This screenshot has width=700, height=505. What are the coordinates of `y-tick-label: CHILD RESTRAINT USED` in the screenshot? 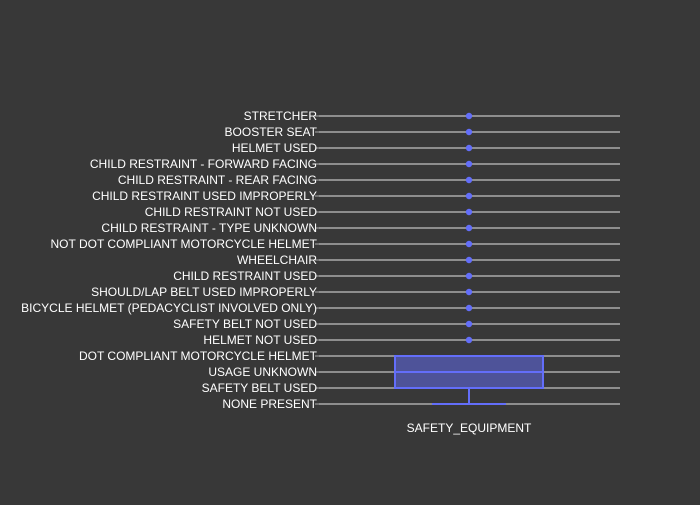 It's located at (245, 276).